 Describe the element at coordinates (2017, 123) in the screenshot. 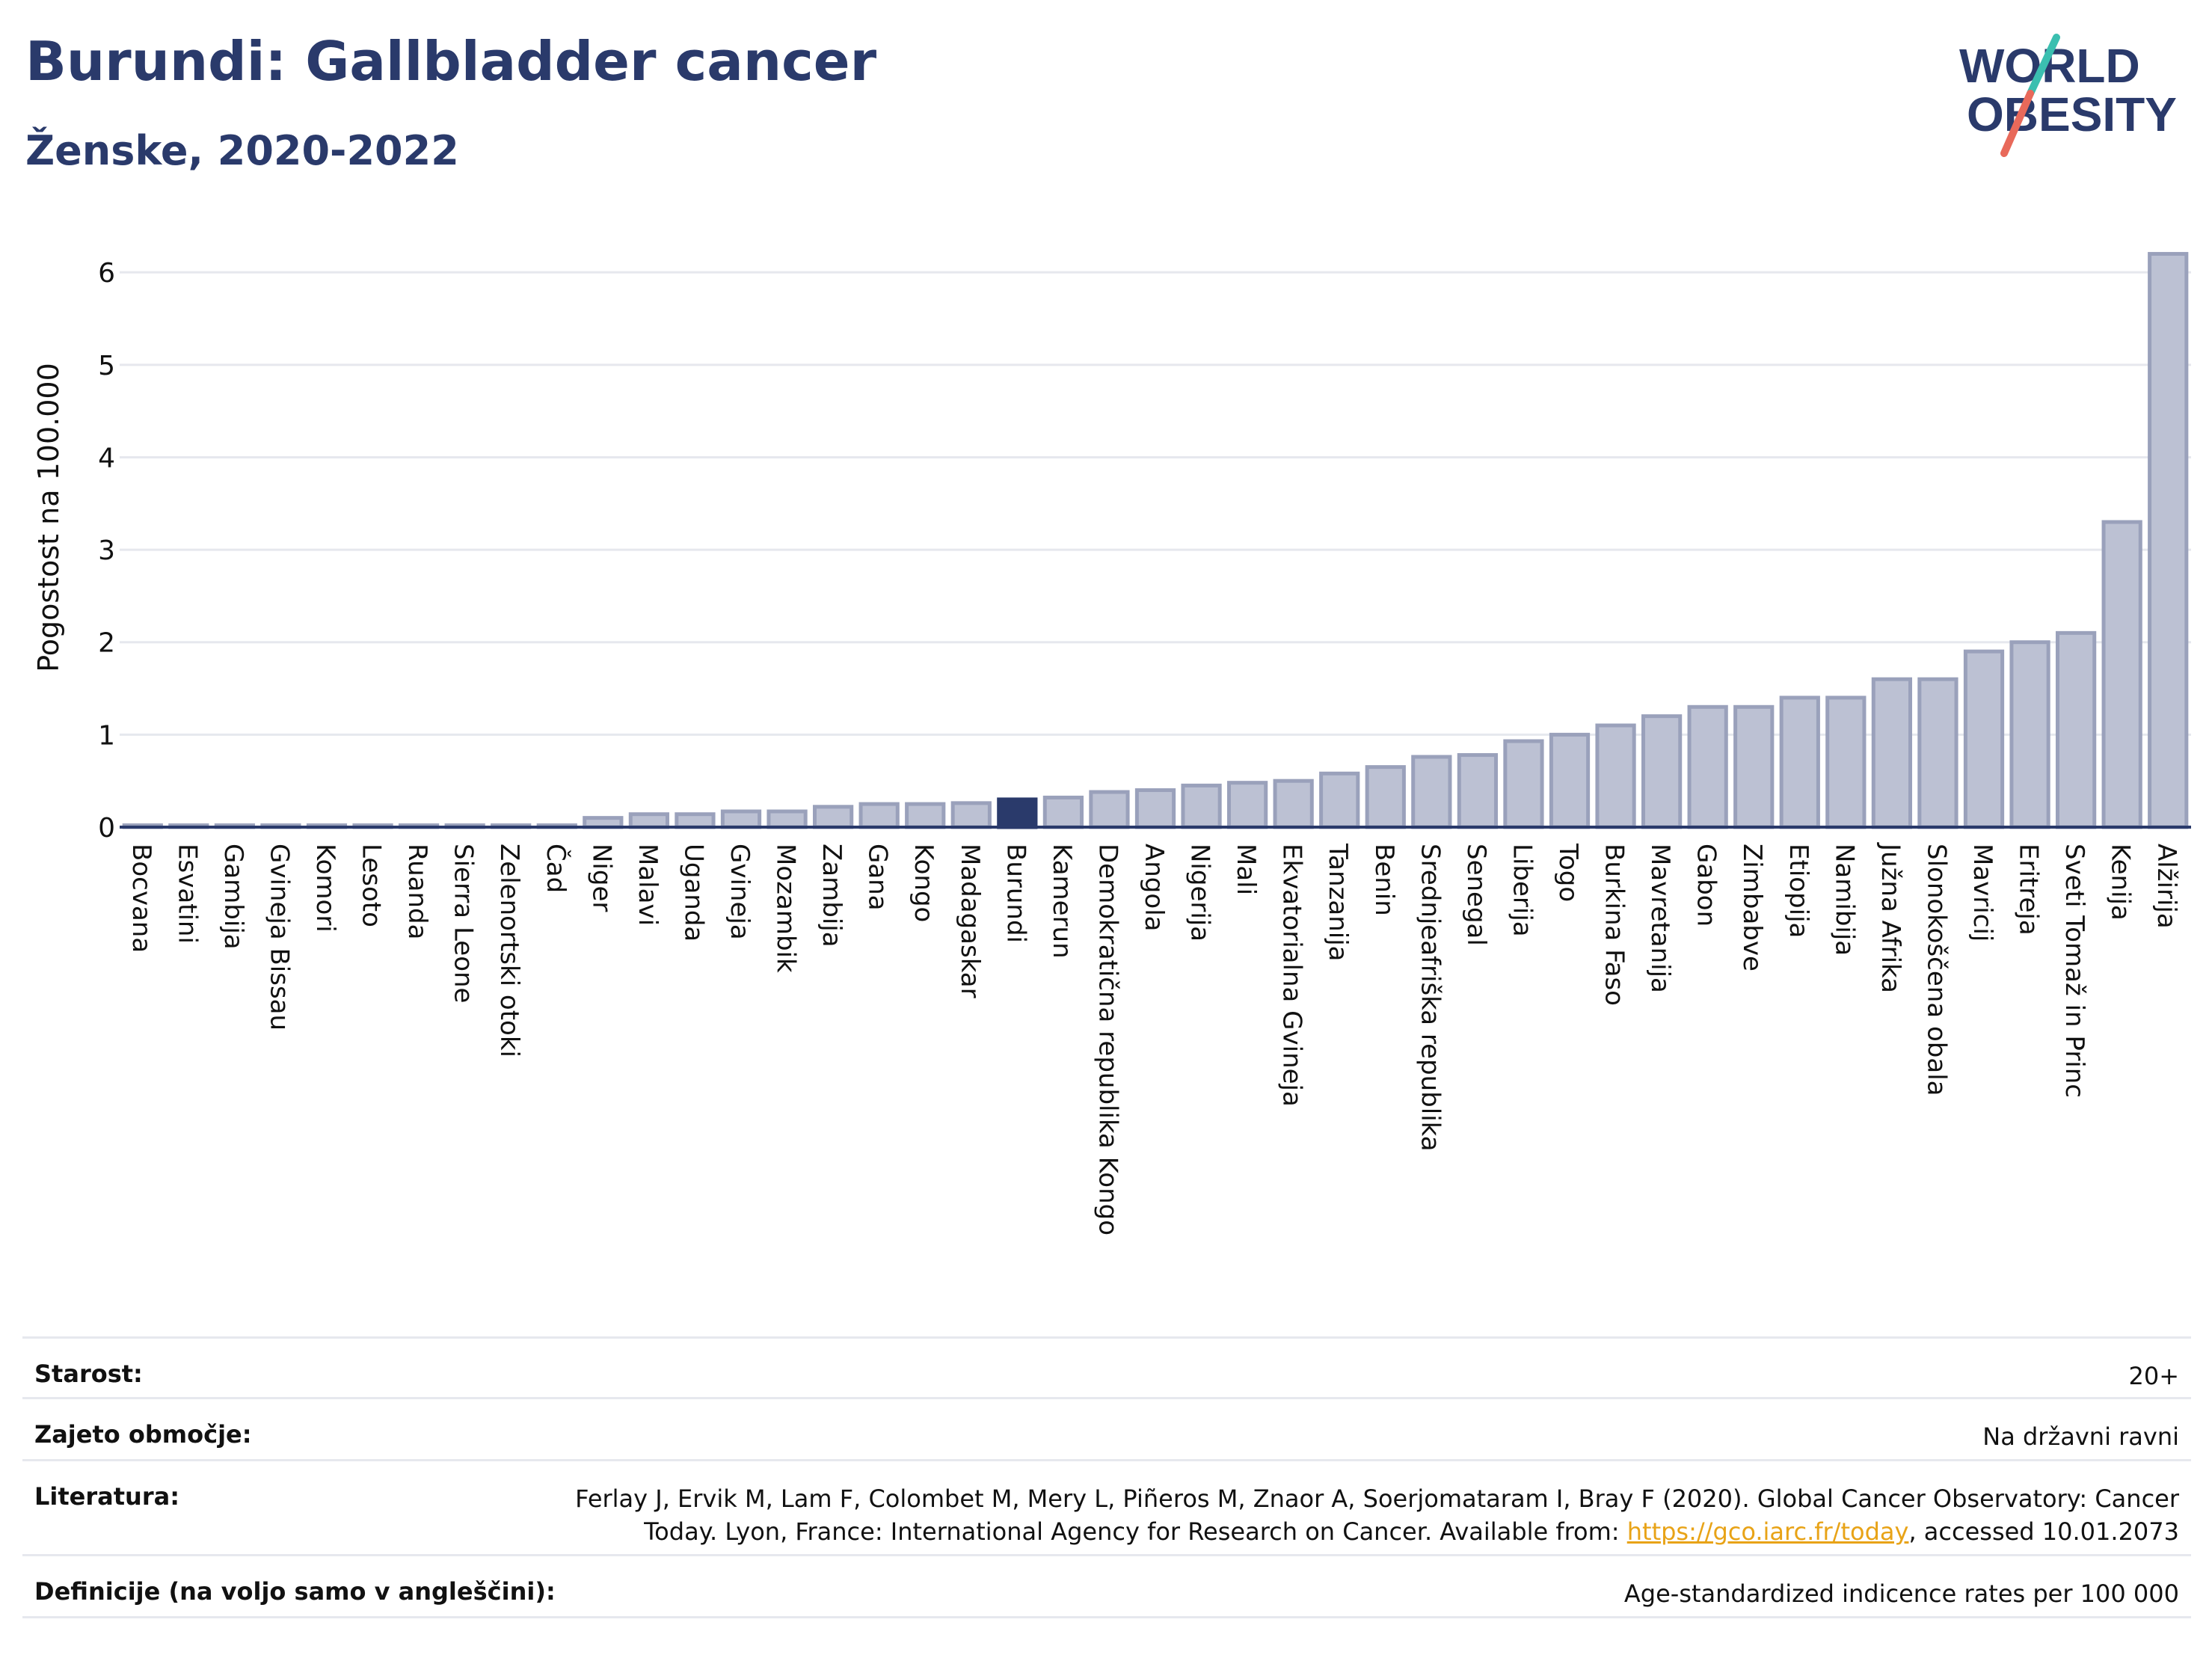

I see `logo-slash-bottom` at that location.